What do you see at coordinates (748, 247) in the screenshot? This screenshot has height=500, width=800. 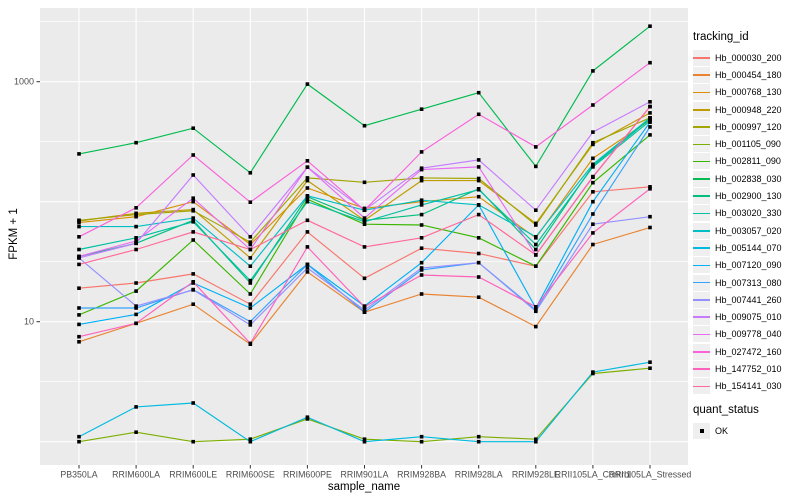 I see `legend-entry-label: Hb_005144_070` at bounding box center [748, 247].